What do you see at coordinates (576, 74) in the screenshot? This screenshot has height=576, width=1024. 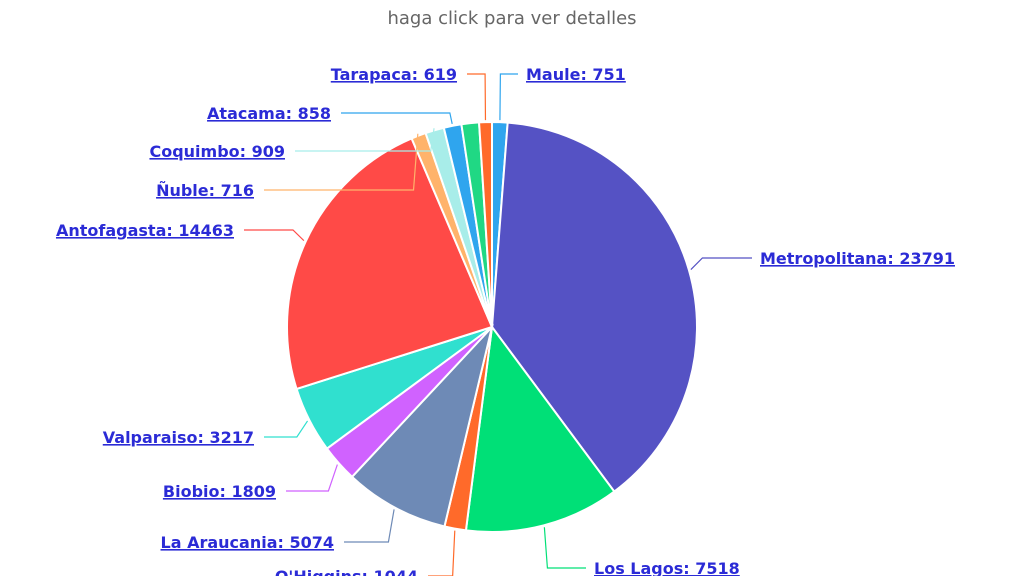 I see `data-label-maule: Maule: 751` at bounding box center [576, 74].